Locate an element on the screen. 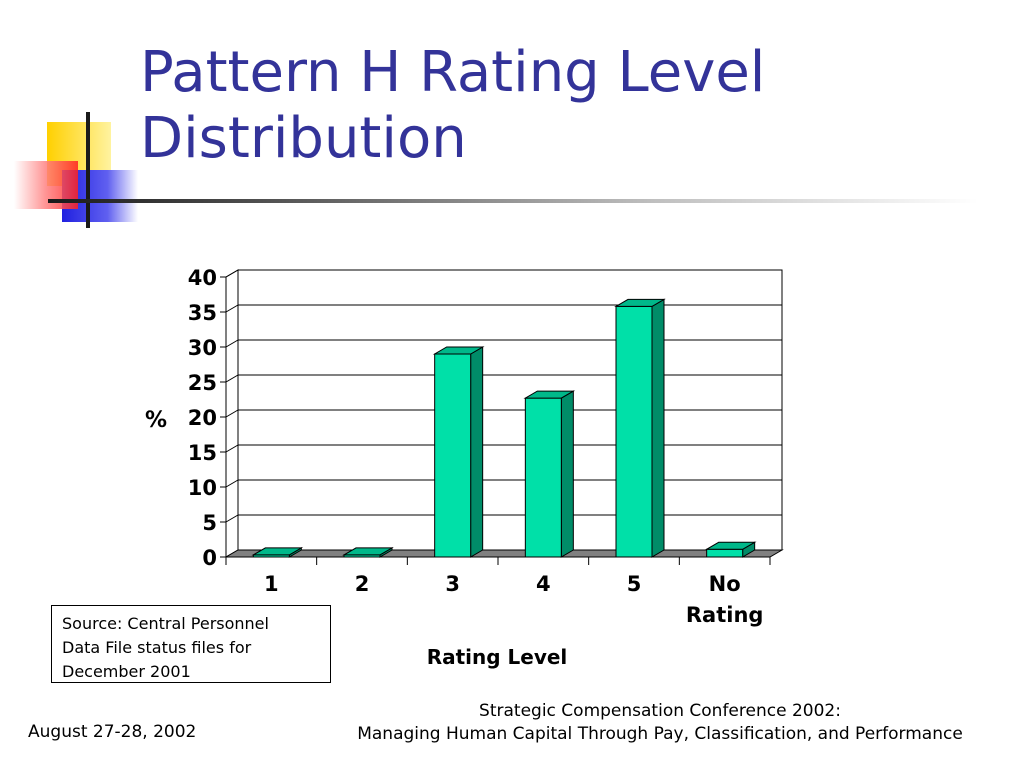 The width and height of the screenshot is (1024, 768). chart-floor is located at coordinates (504, 553).